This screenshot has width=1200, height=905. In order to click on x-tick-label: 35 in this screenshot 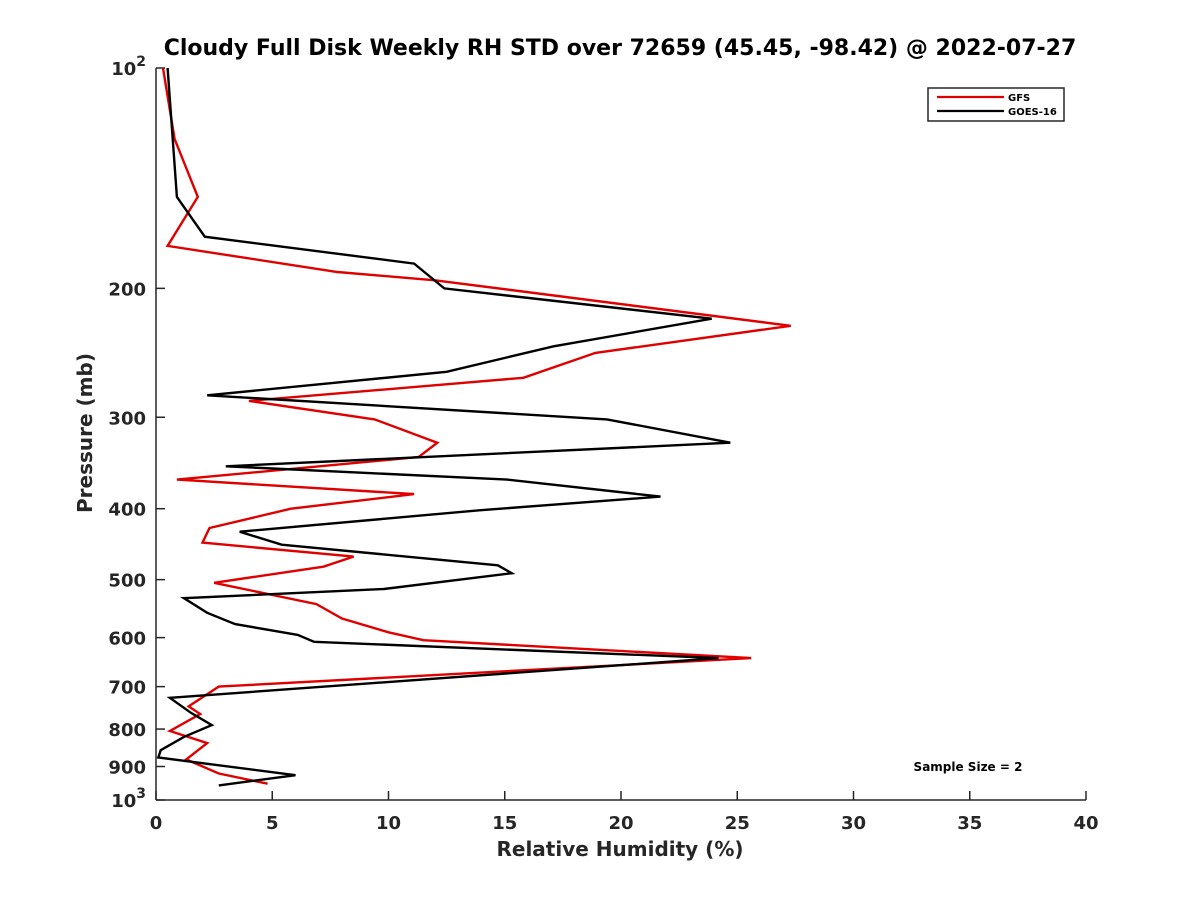, I will do `click(969, 823)`.